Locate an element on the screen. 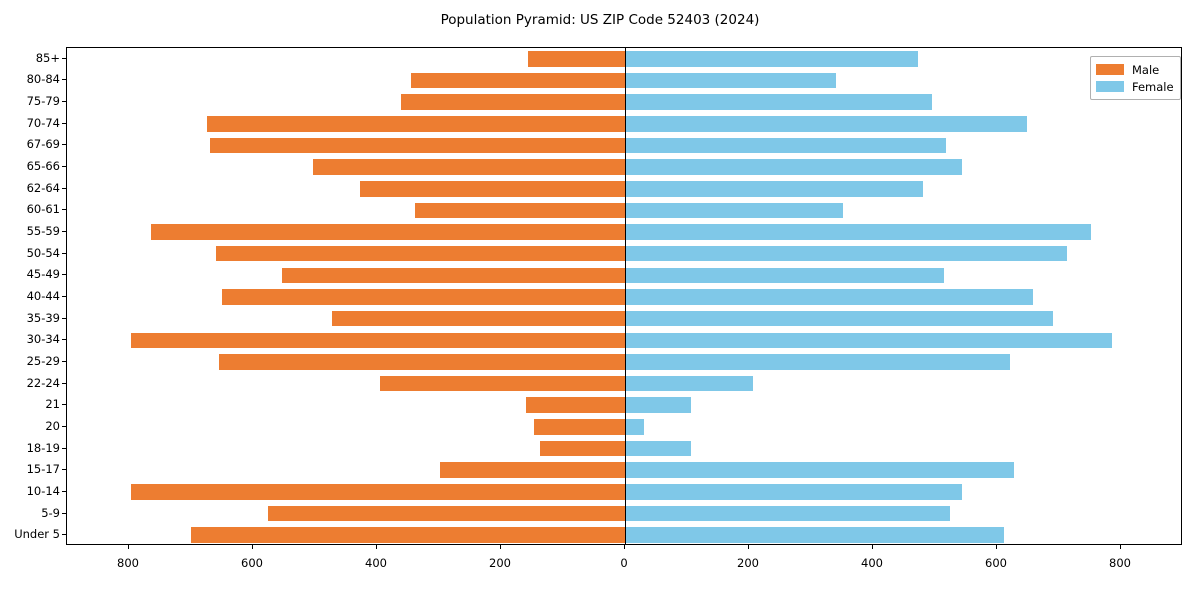 Image resolution: width=1200 pixels, height=600 pixels. y-axis-tick-label: 80-84 is located at coordinates (43, 79).